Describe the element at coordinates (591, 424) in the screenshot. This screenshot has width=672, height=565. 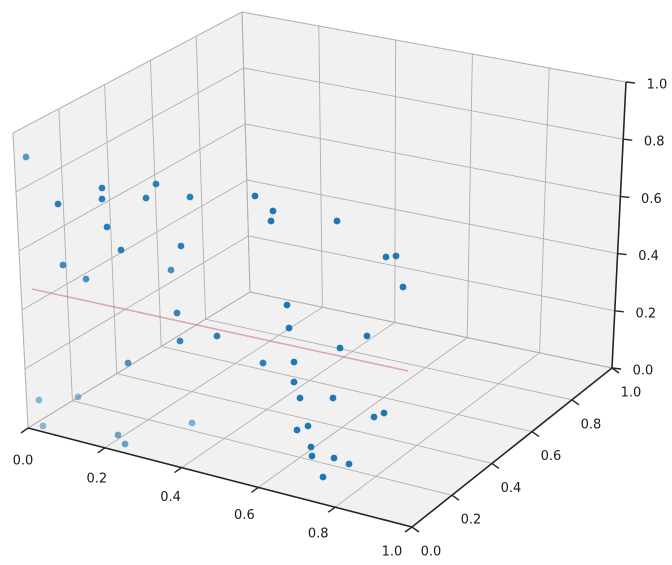
I see `y-tick-label: 0.8` at that location.